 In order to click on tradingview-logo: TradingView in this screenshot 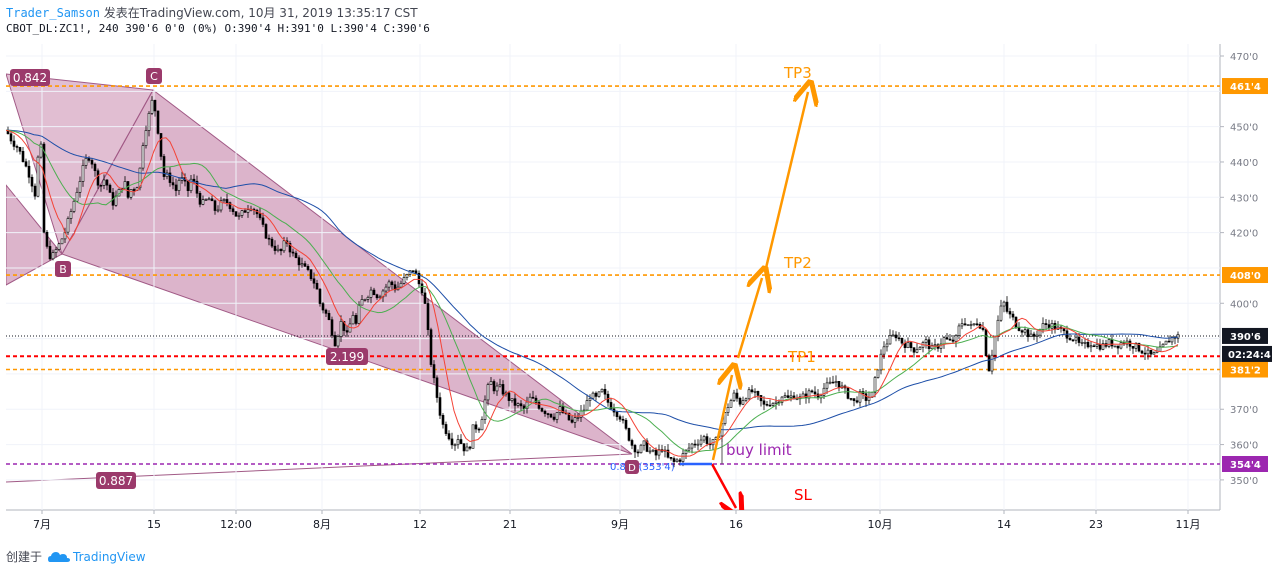, I will do `click(97, 557)`.